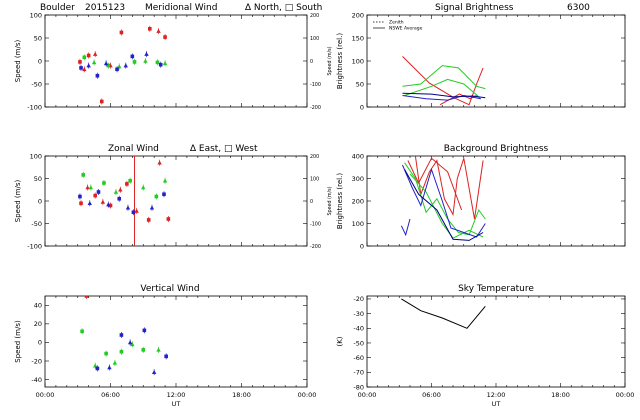 The image size is (640, 420). What do you see at coordinates (578, 8) in the screenshot?
I see `signal-wavelength: 6300` at bounding box center [578, 8].